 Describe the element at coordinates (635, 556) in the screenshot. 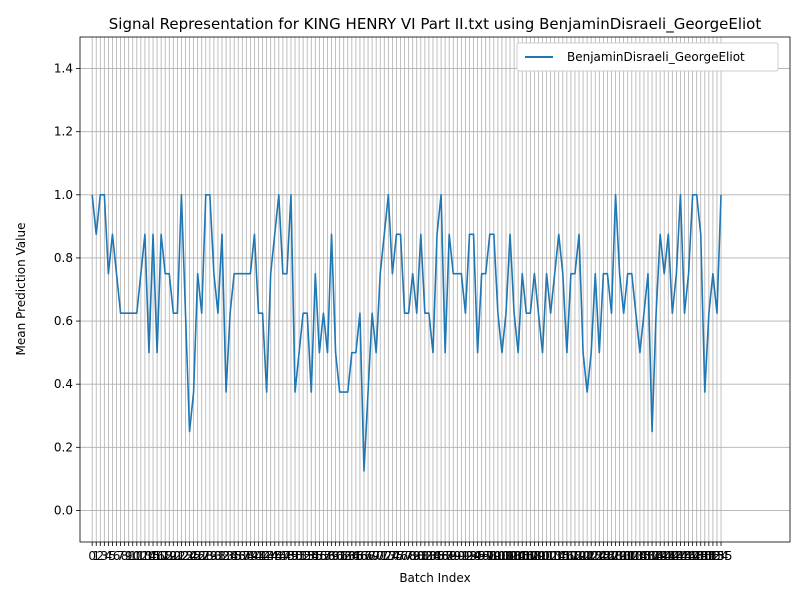

I see `x-tick-label: 134` at that location.